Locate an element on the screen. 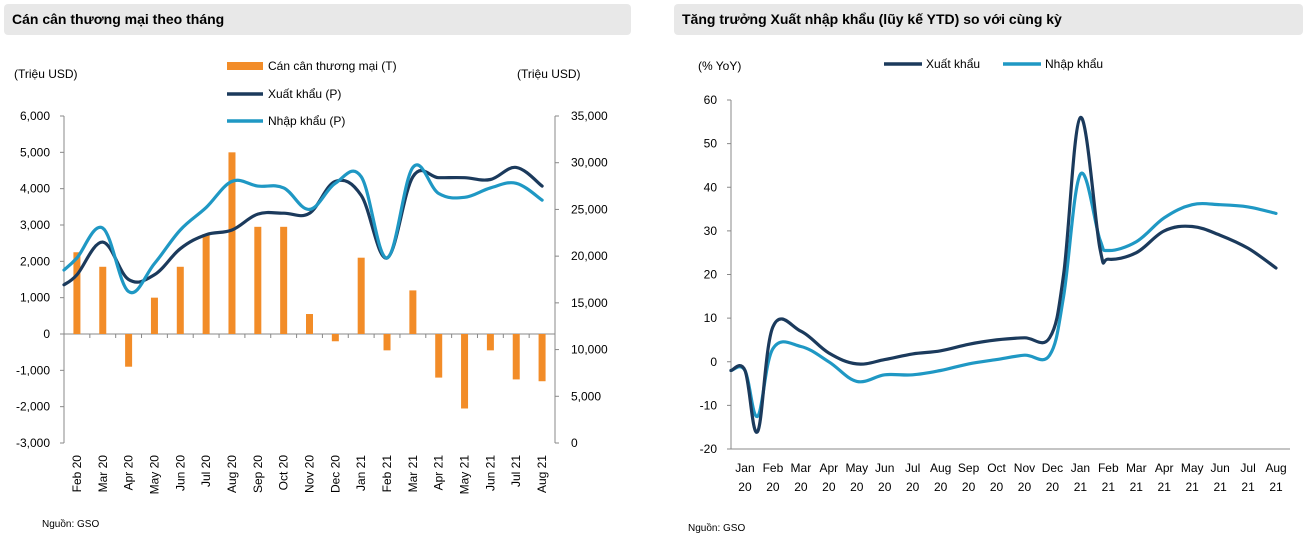 This screenshot has width=1313, height=542. y-tick-label: 30 is located at coordinates (711, 231).